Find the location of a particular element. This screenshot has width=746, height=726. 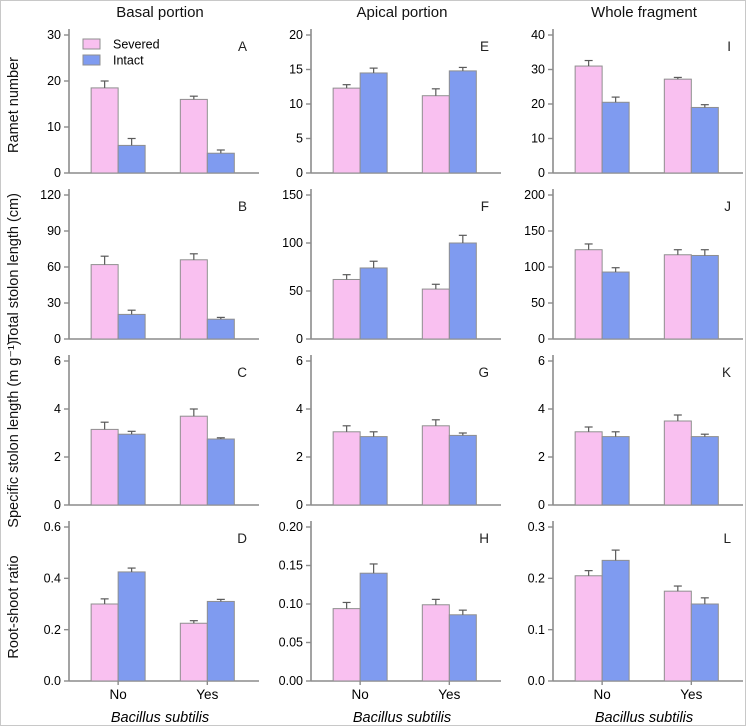

y-tick-label: 0.3 is located at coordinates (536, 527).